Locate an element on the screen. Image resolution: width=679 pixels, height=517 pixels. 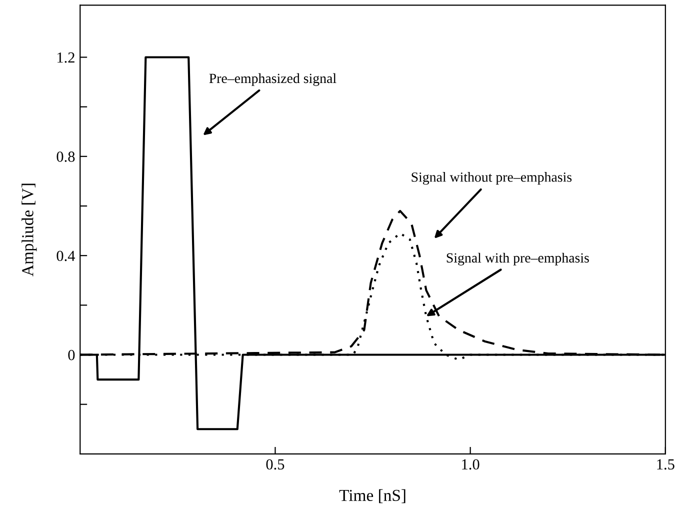
x-tick-label: 1.0 is located at coordinates (471, 464).